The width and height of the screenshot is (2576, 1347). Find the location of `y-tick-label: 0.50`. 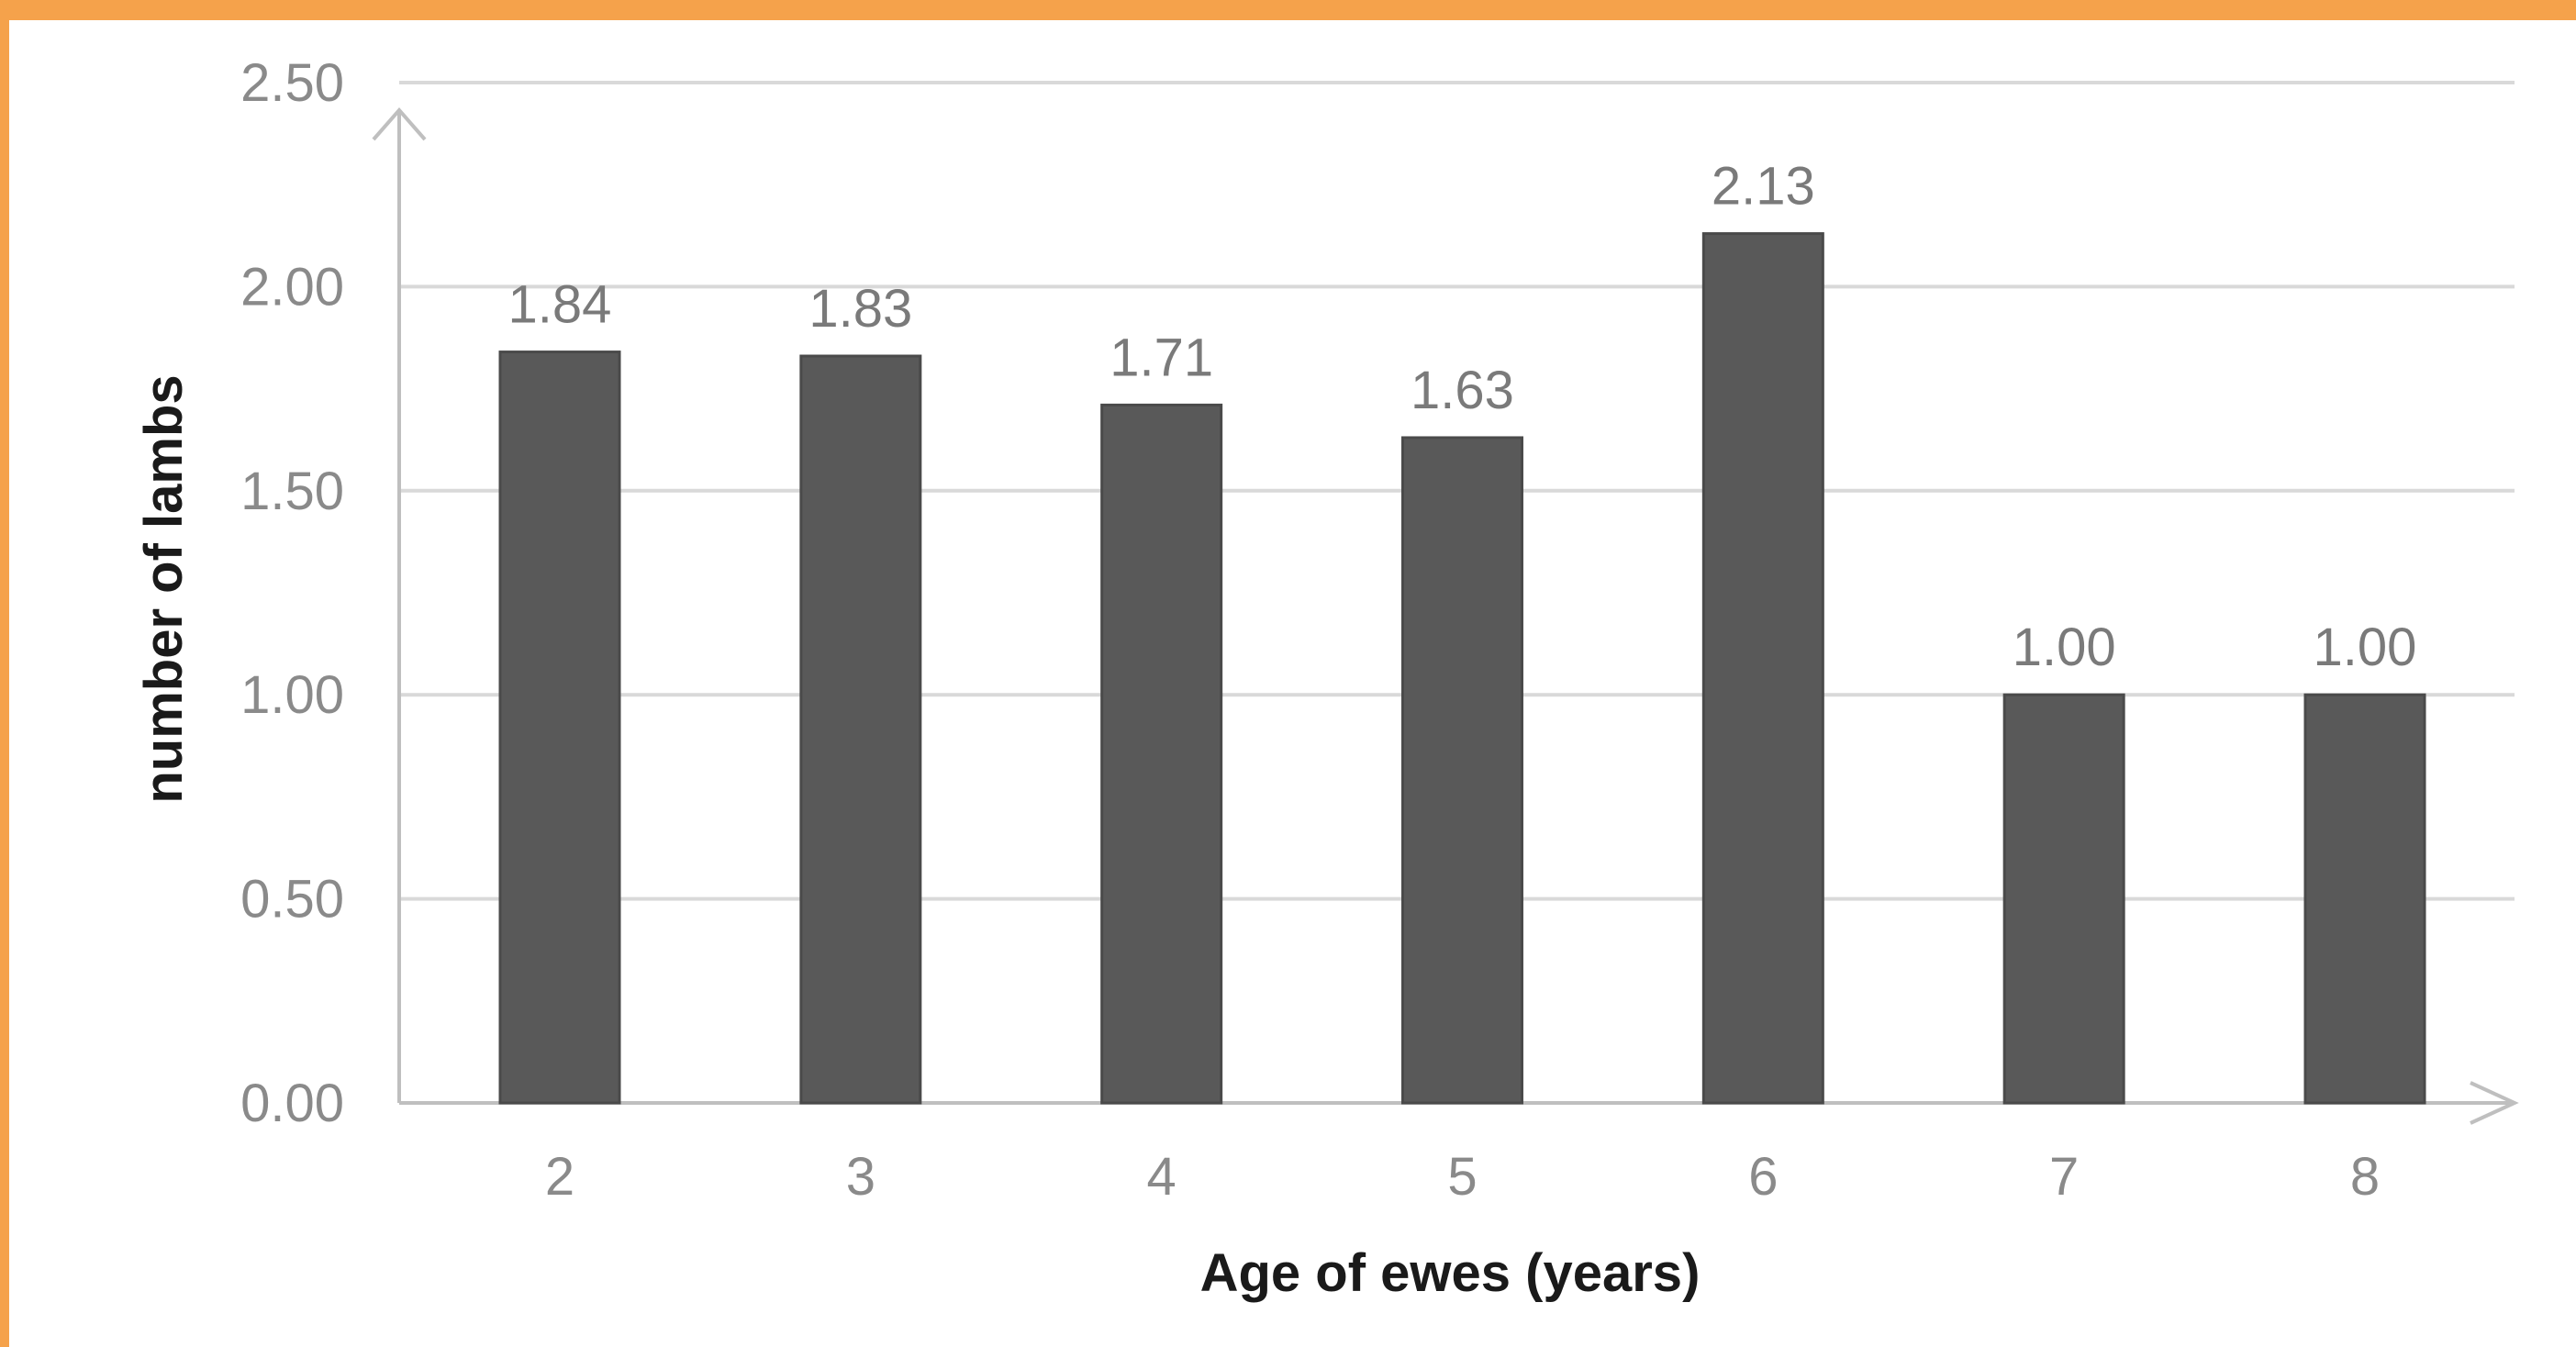

y-tick-label: 0.50 is located at coordinates (292, 900).